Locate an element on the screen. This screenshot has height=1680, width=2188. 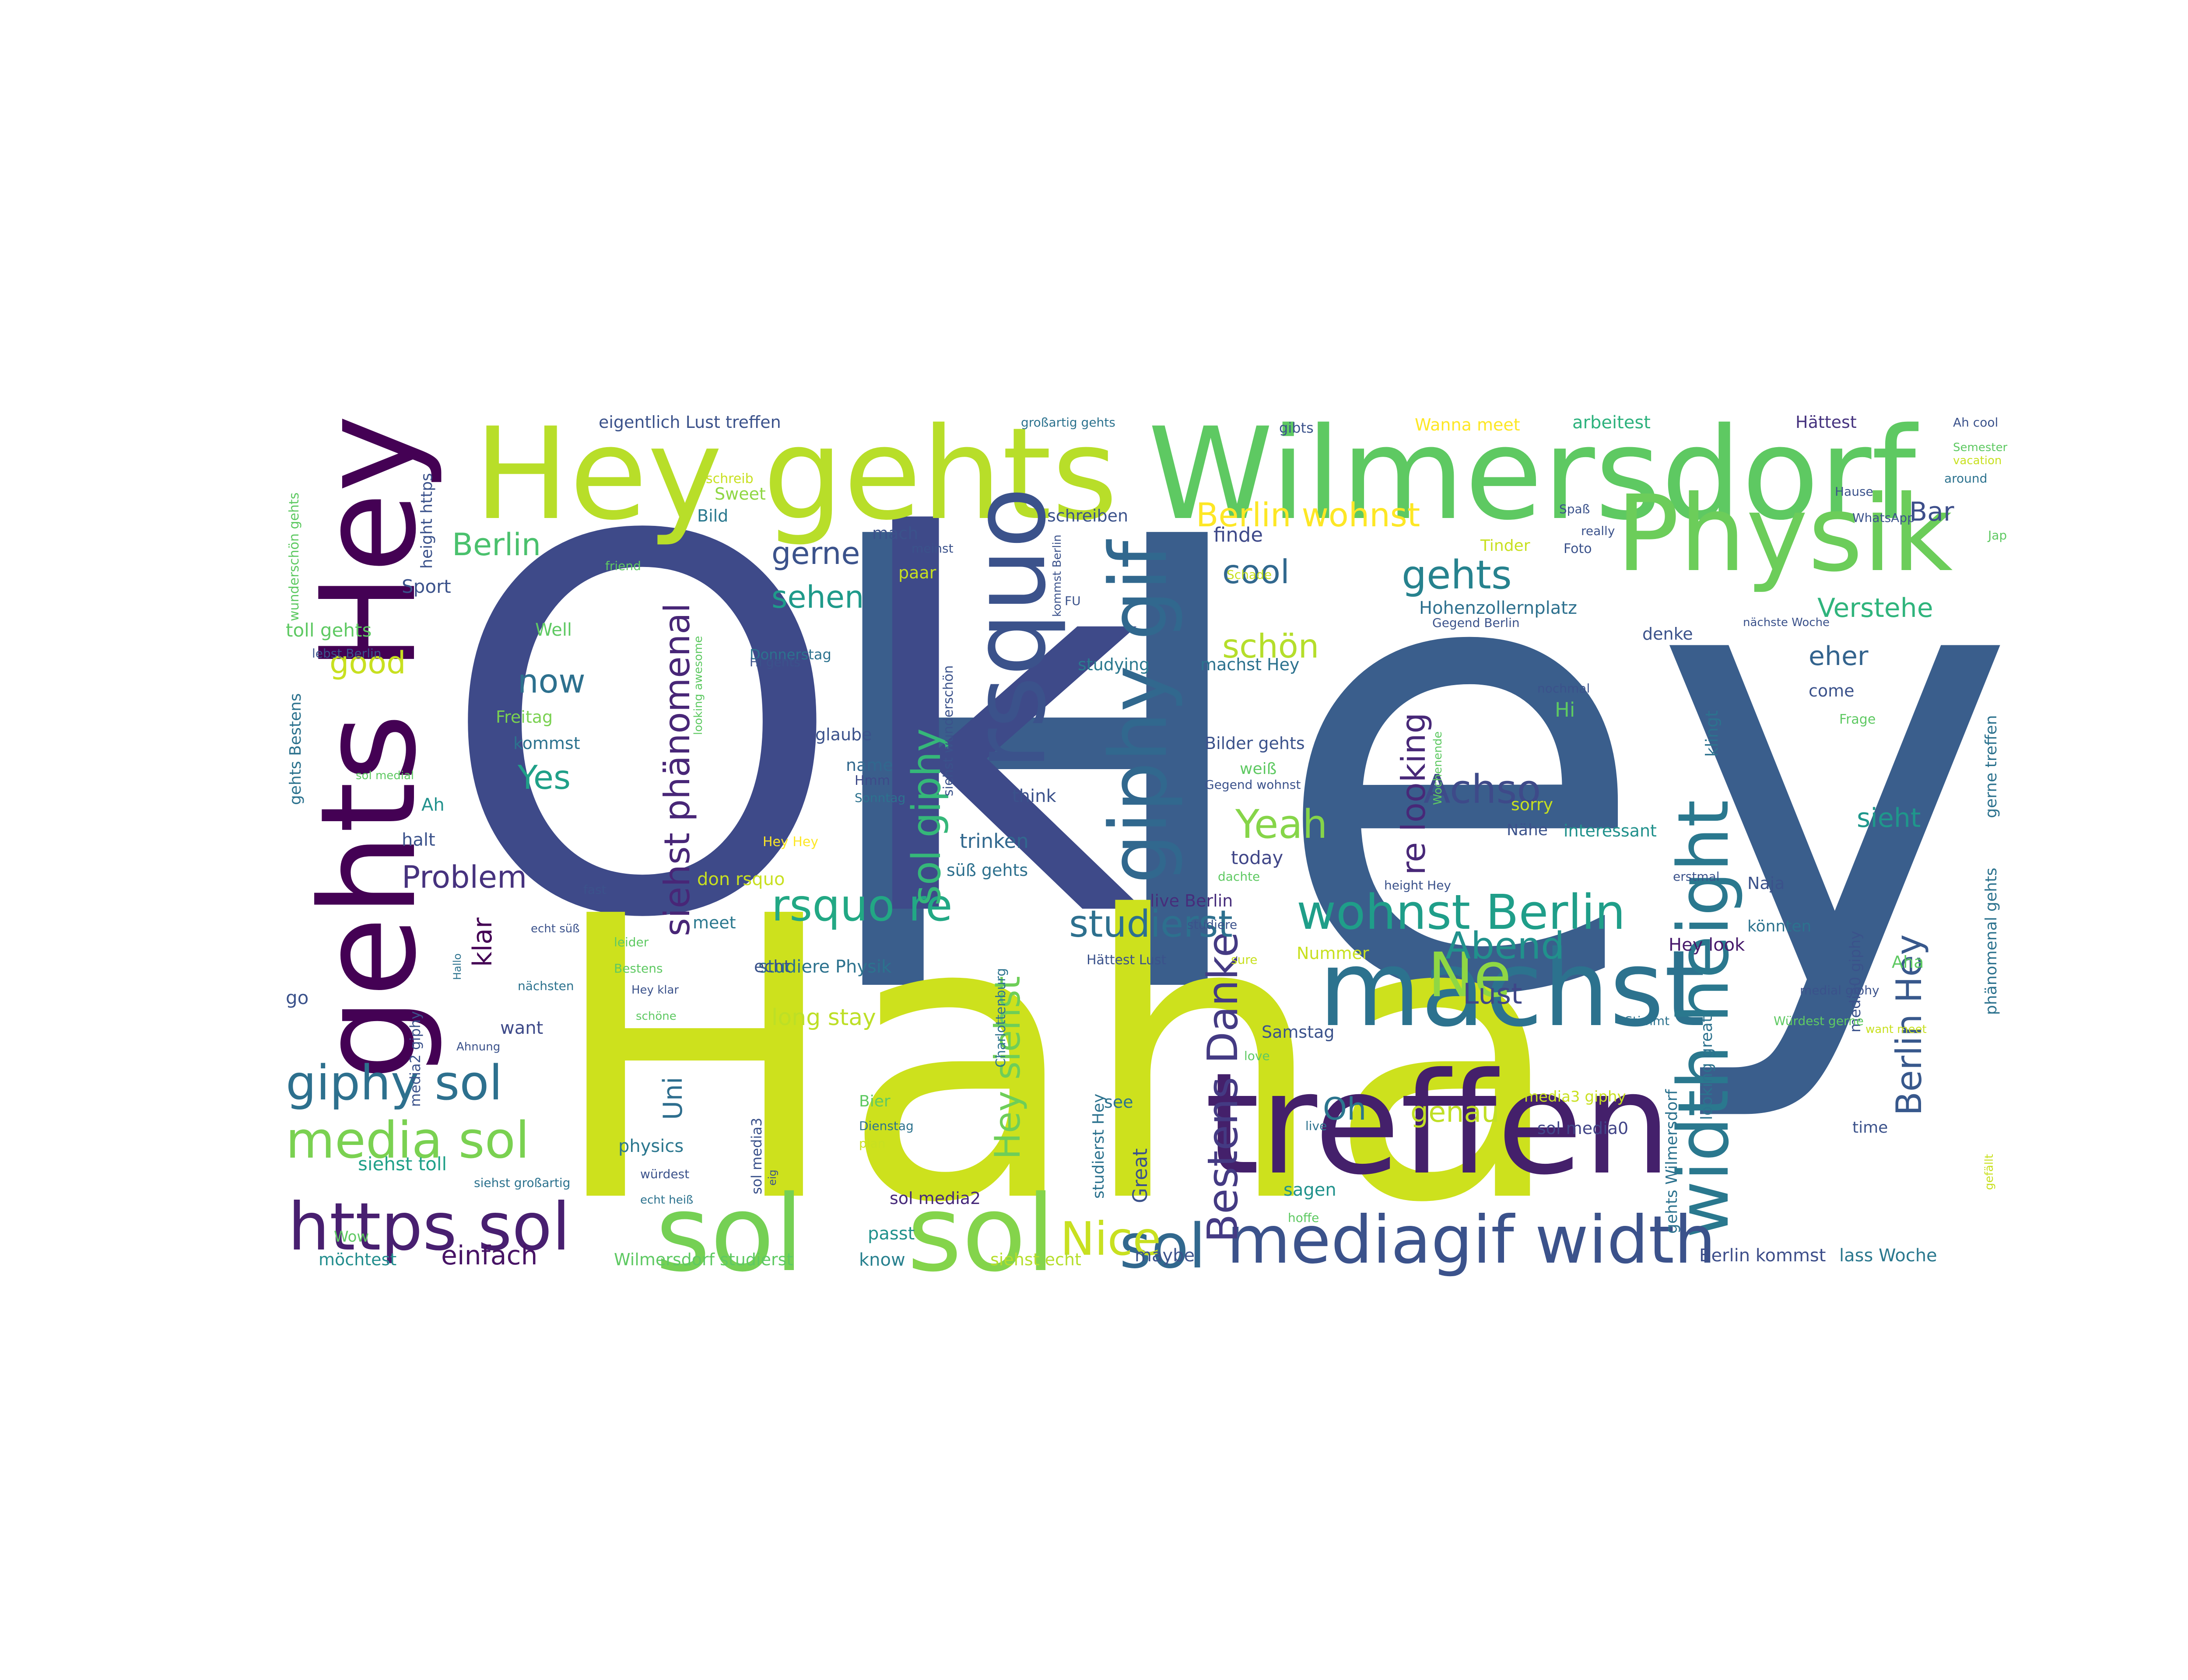
cloud-word: eher is located at coordinates (1839, 656).